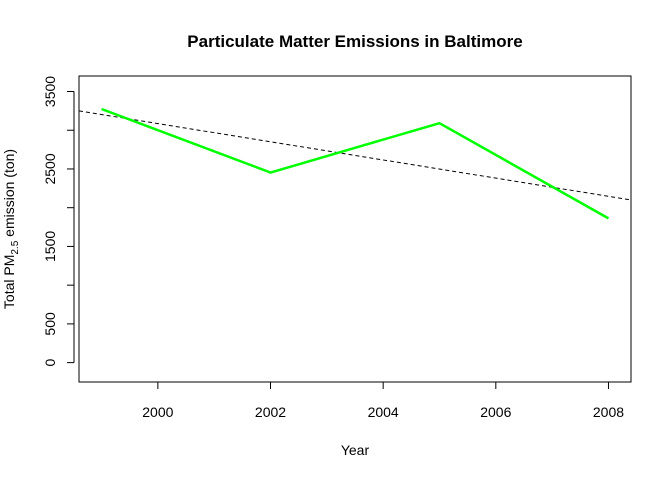 The width and height of the screenshot is (672, 480). I want to click on y-axis-title-suffix: emission (ton), so click(9, 195).